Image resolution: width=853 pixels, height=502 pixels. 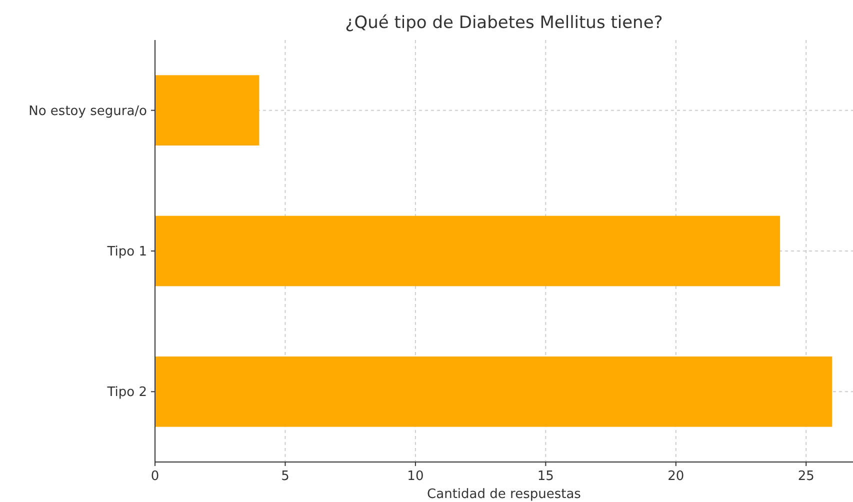 What do you see at coordinates (126, 252) in the screenshot?
I see `y-tick-label: Tipo 1` at bounding box center [126, 252].